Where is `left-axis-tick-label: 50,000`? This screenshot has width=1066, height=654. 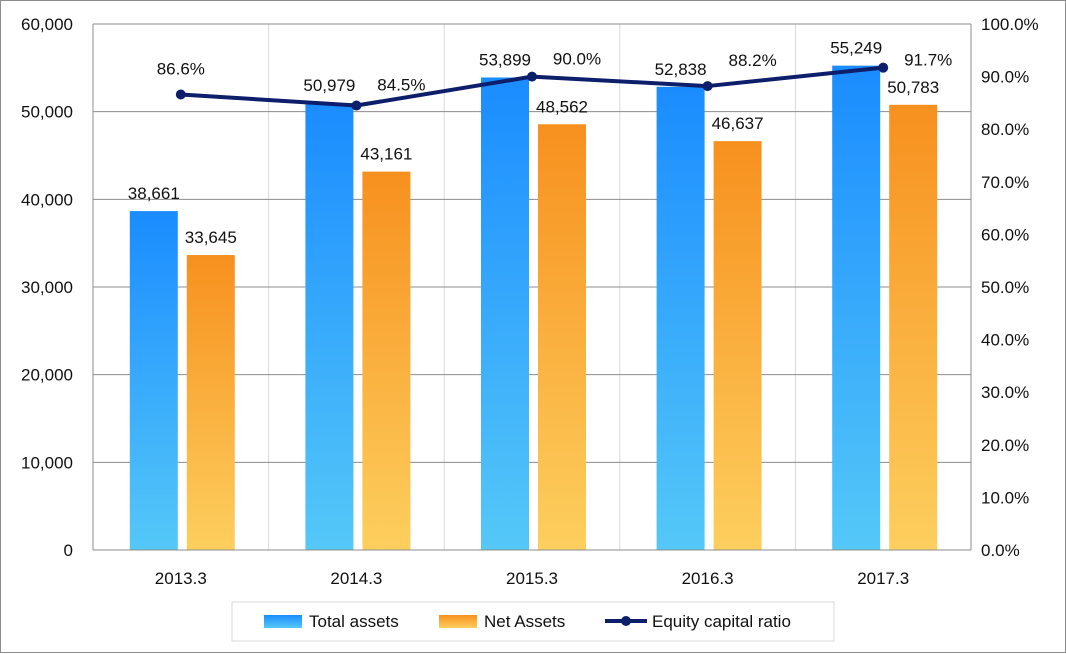 left-axis-tick-label: 50,000 is located at coordinates (47, 112).